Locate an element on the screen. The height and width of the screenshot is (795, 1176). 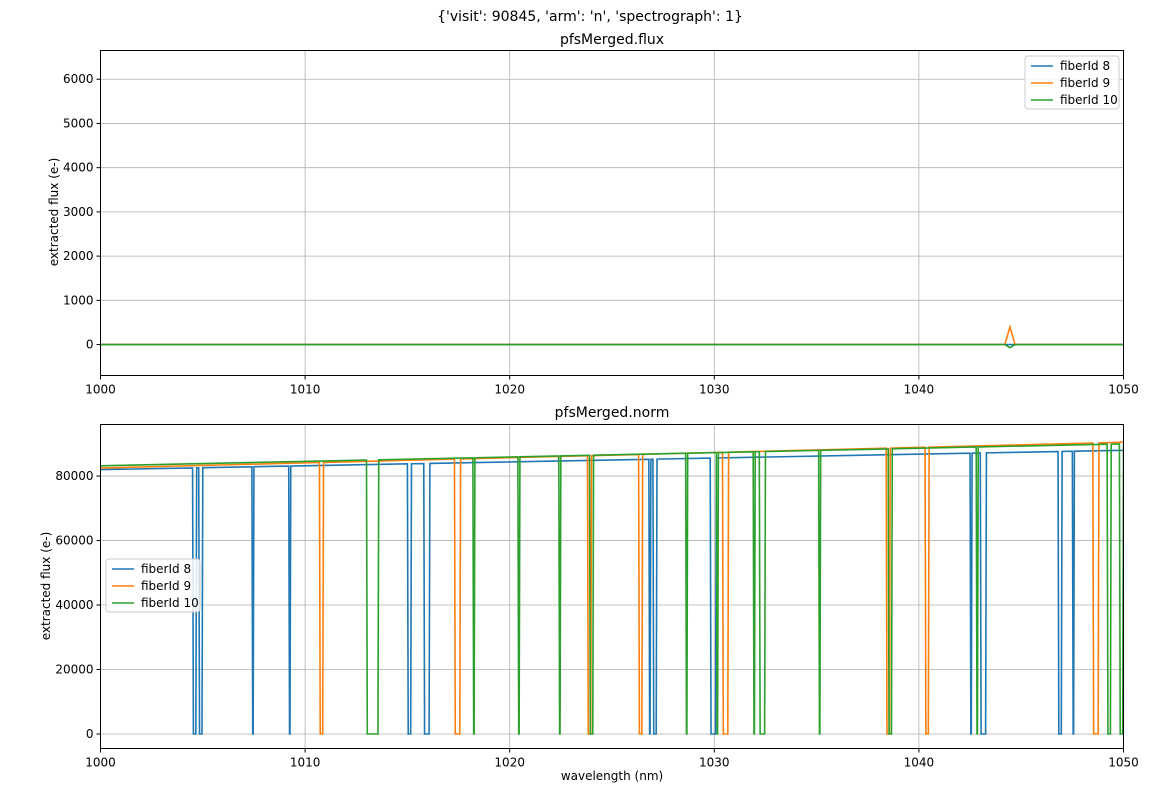
norm-legend-box is located at coordinates (153, 585).